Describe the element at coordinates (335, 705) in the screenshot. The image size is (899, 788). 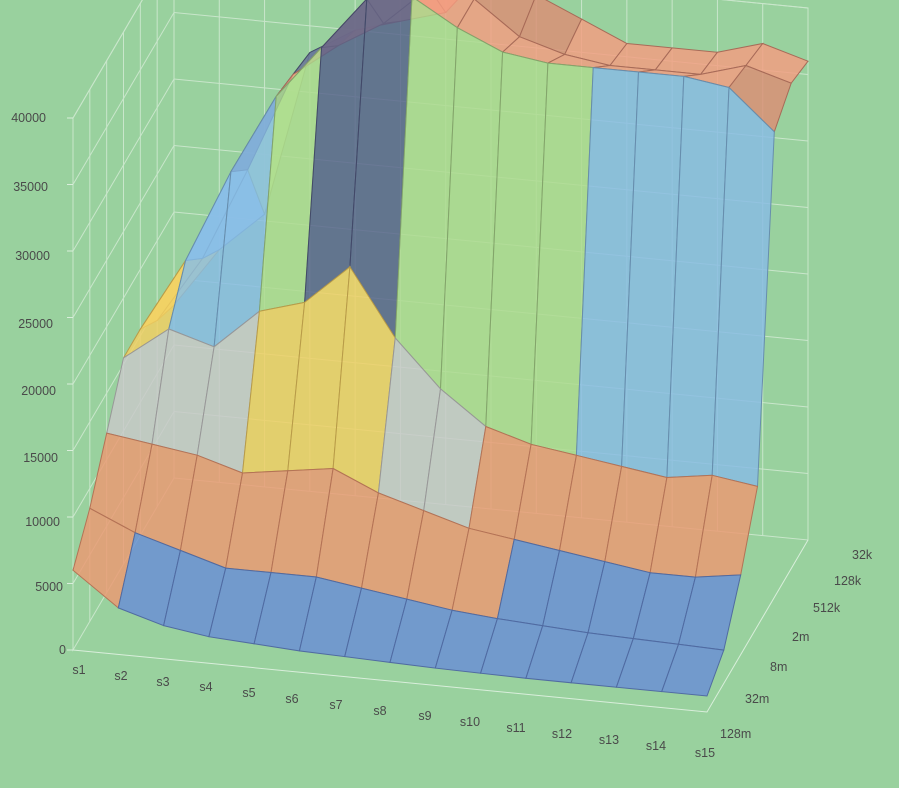
I see `x-tick-label: s7` at that location.